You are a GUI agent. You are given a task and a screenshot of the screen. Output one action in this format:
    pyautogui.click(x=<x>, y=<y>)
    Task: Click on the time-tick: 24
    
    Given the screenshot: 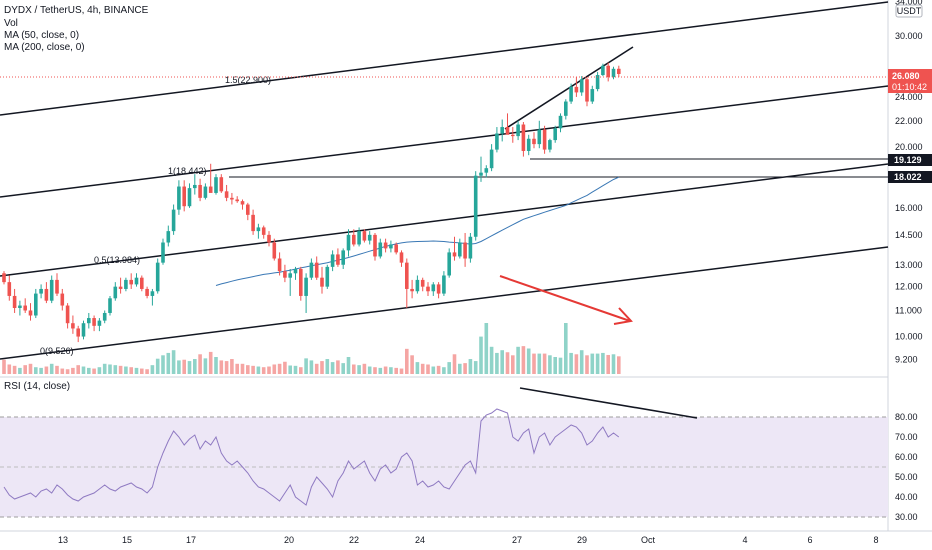 What is the action you would take?
    pyautogui.click(x=420, y=540)
    